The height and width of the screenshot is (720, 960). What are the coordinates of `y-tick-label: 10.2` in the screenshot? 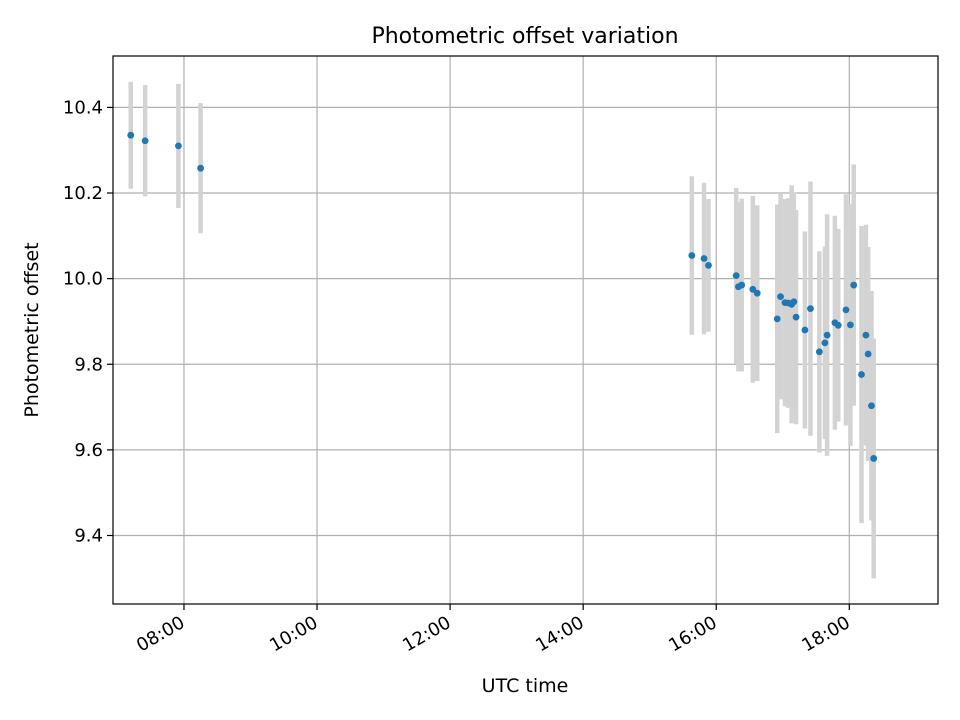 It's located at (83, 193).